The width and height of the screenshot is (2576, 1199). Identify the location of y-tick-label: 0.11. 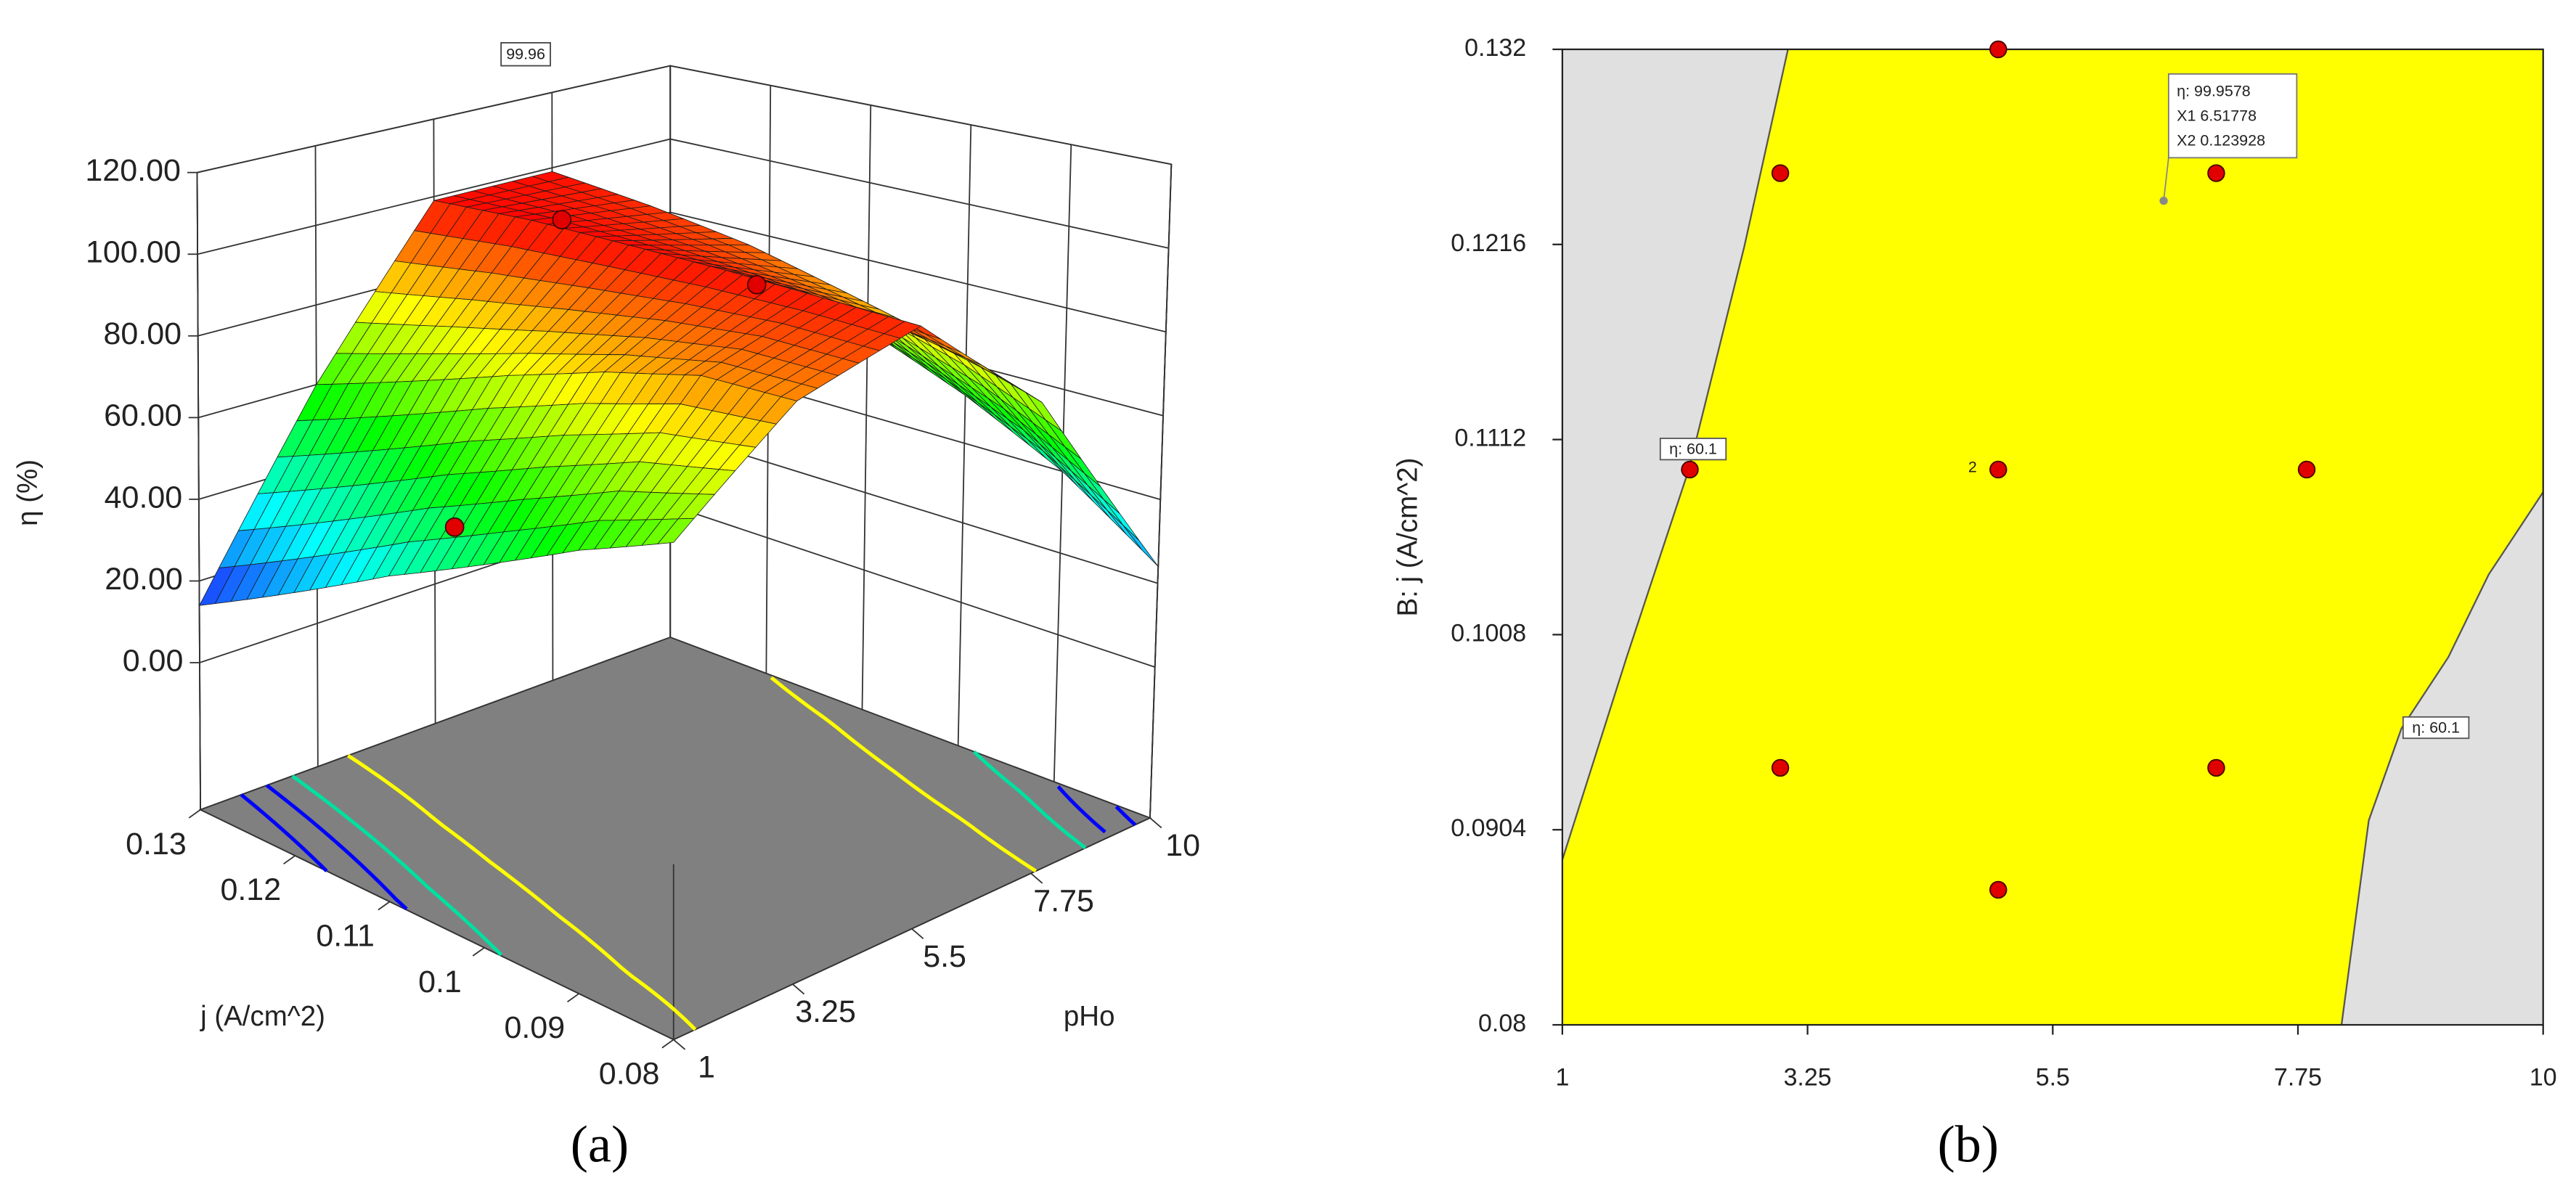
(345, 935).